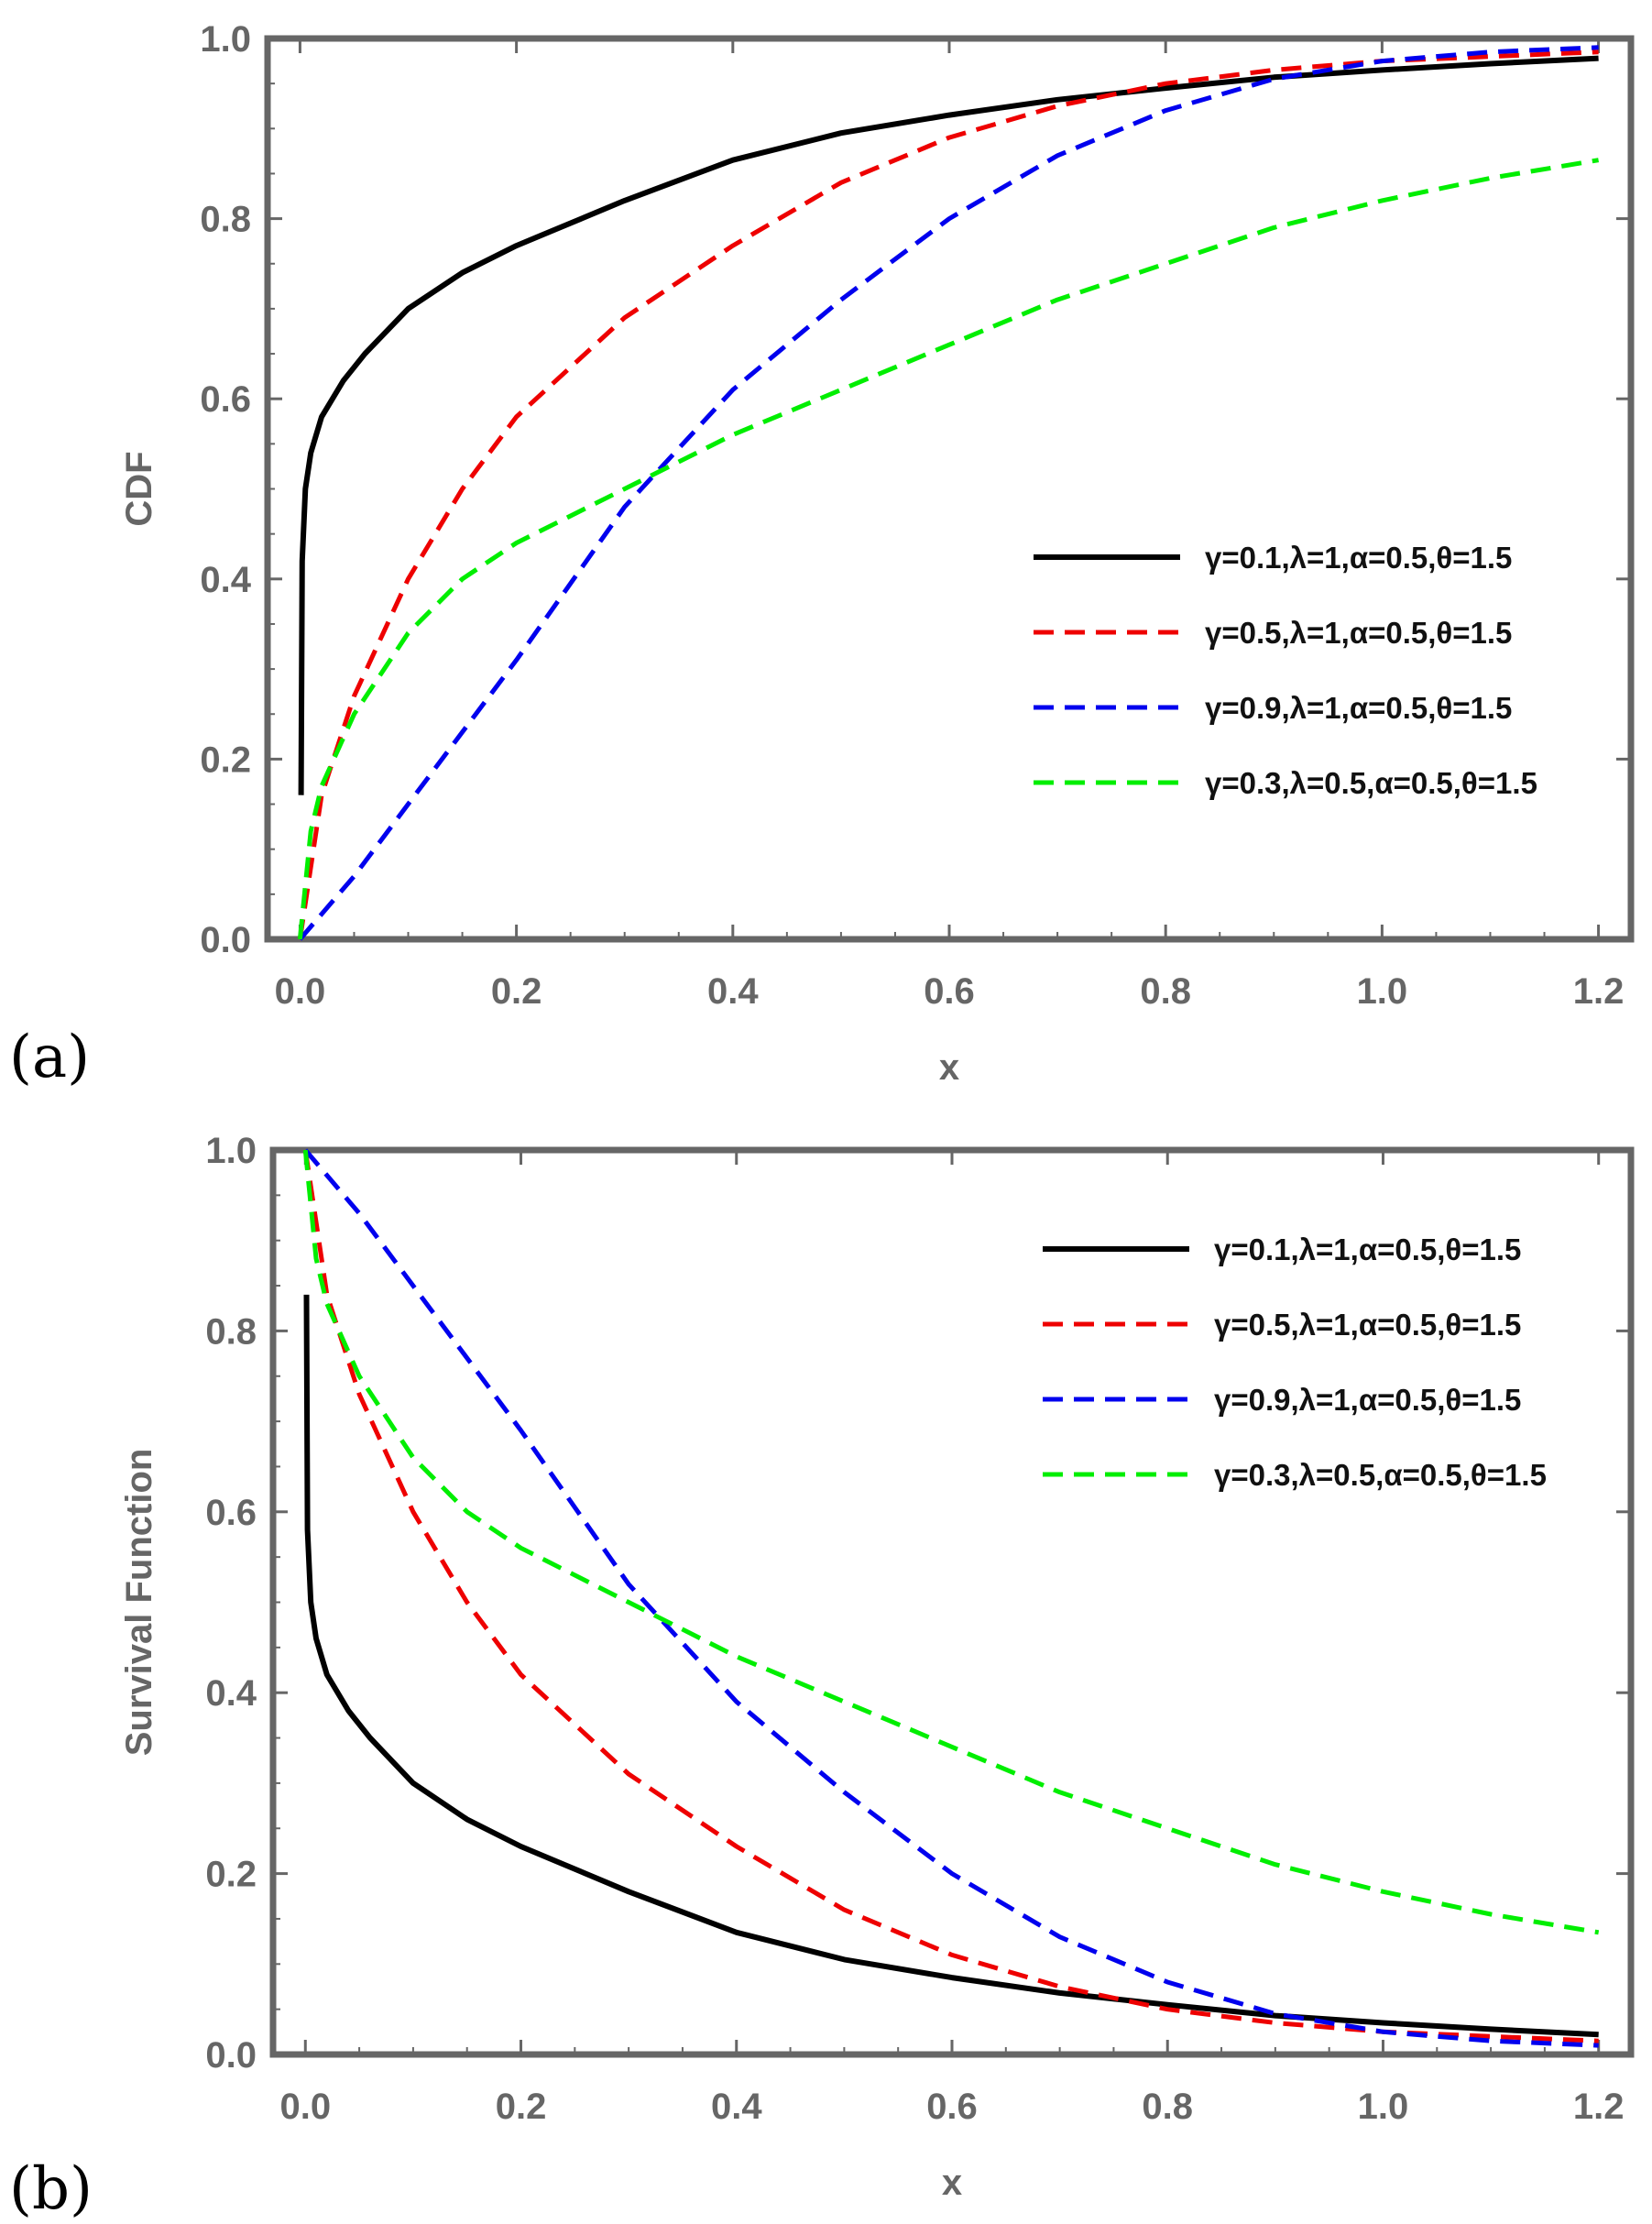 The height and width of the screenshot is (2224, 1652). Describe the element at coordinates (139, 1603) in the screenshot. I see `y-axis-label: Survival Function` at that location.